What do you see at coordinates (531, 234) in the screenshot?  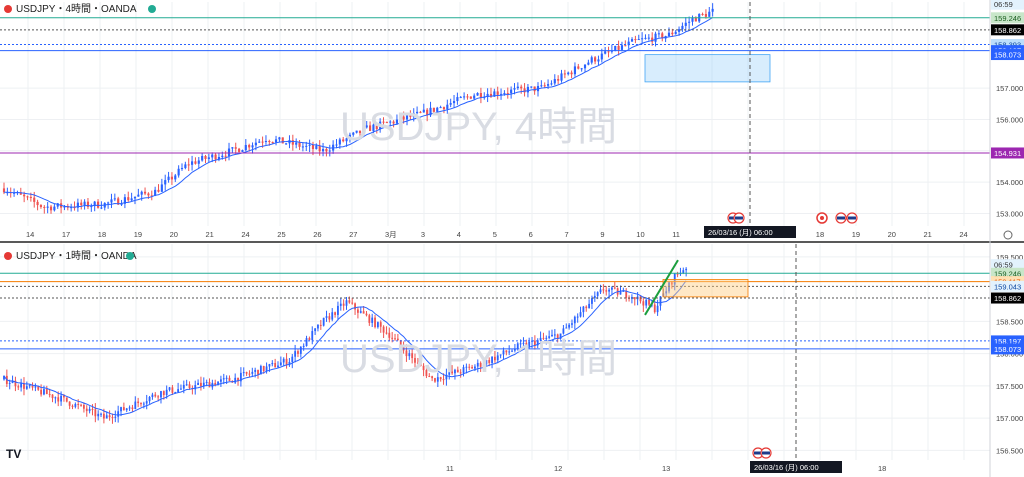 I see `x-tick-label: 6` at bounding box center [531, 234].